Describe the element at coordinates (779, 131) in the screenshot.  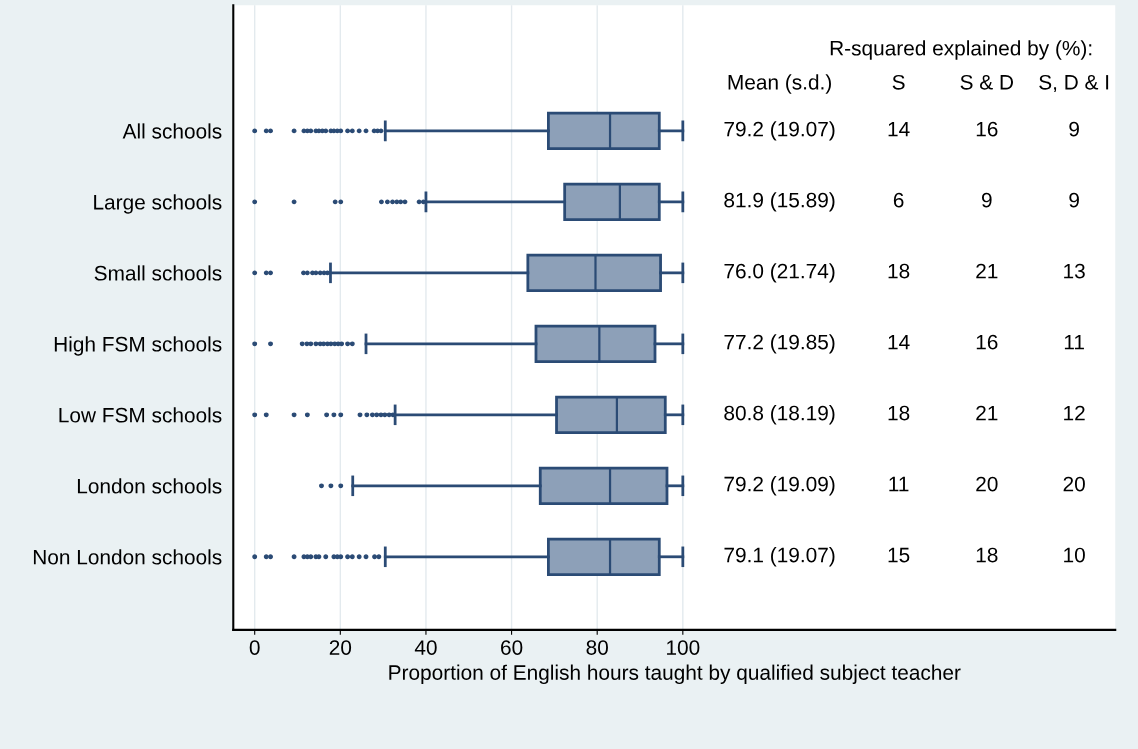
I see `annotation: 79.2 (19.07)` at that location.